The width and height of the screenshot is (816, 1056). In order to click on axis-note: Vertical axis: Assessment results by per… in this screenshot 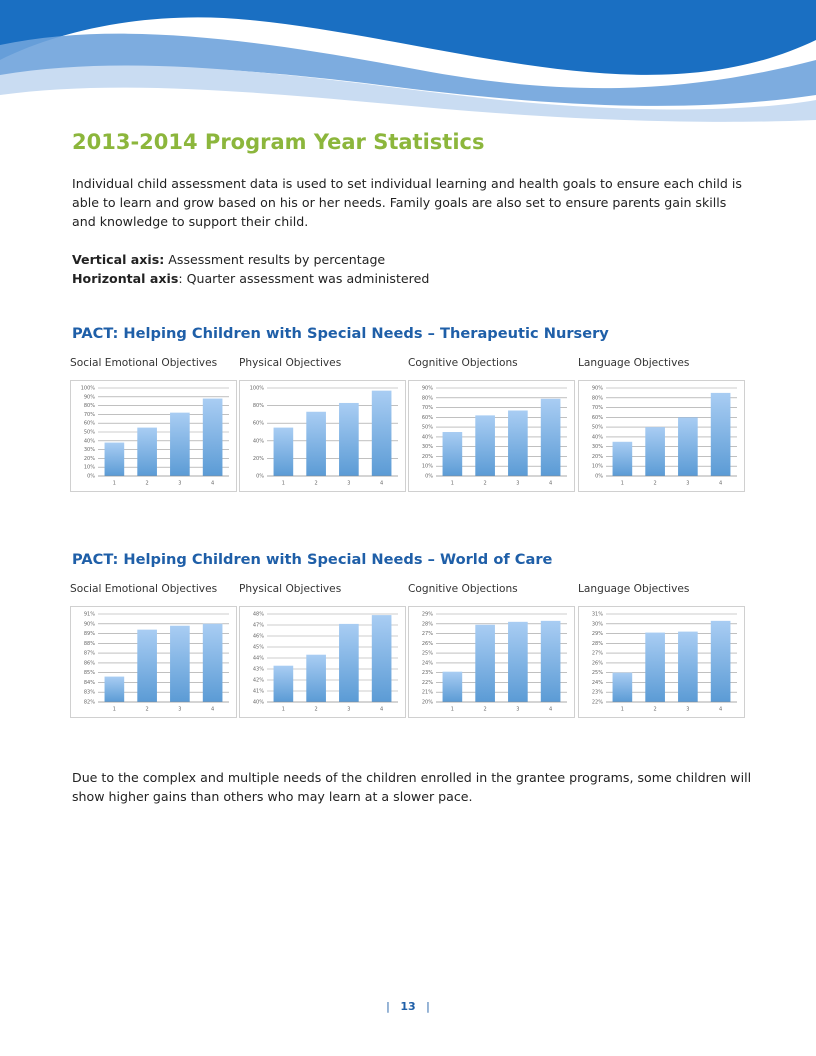, I will do `click(412, 259)`.